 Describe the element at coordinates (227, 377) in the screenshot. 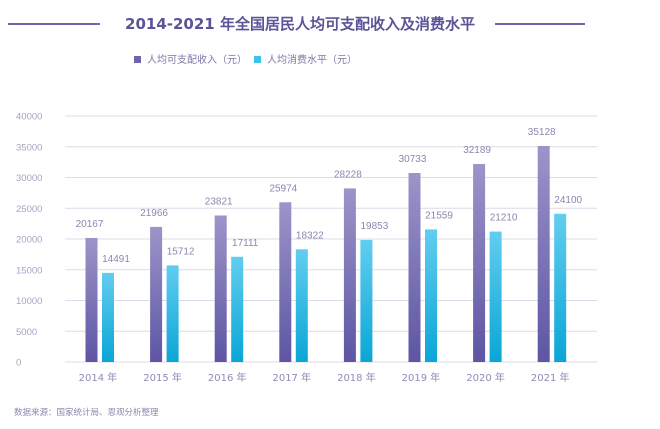

I see `x-tick-label: 2016 年` at that location.